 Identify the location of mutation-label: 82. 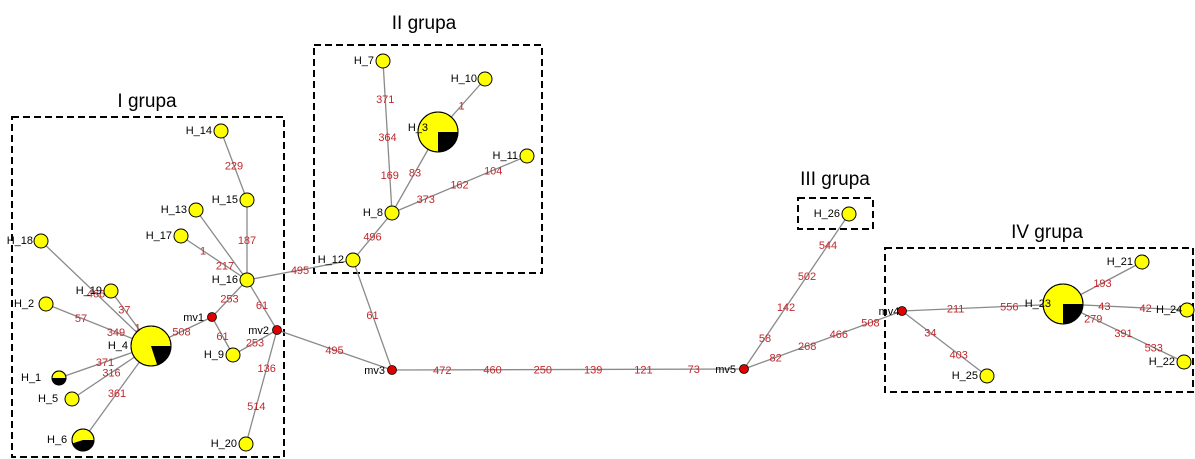
(775, 358).